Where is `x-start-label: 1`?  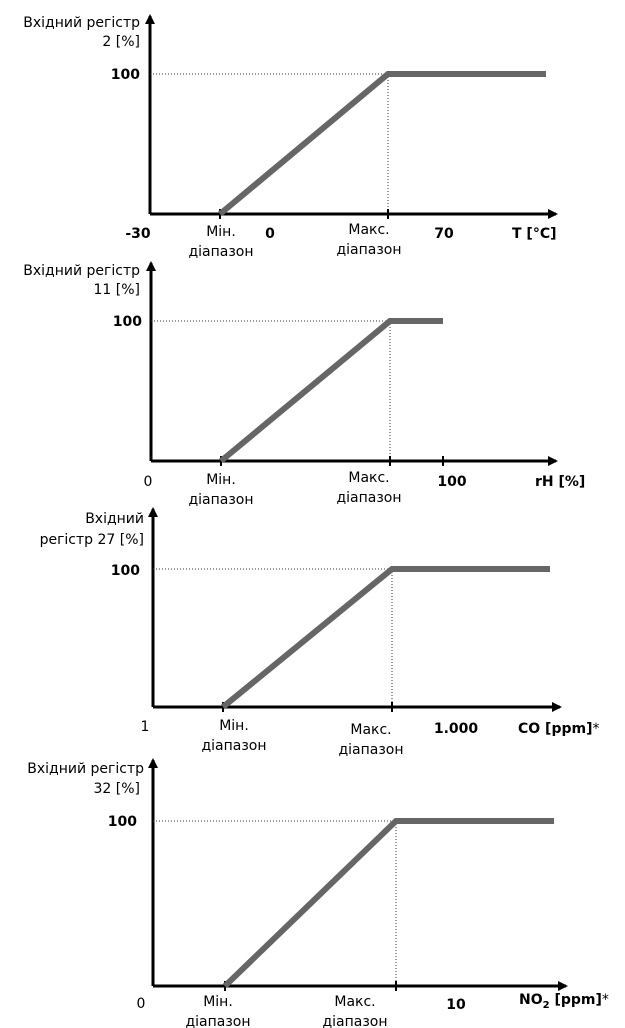
x-start-label: 1 is located at coordinates (145, 727).